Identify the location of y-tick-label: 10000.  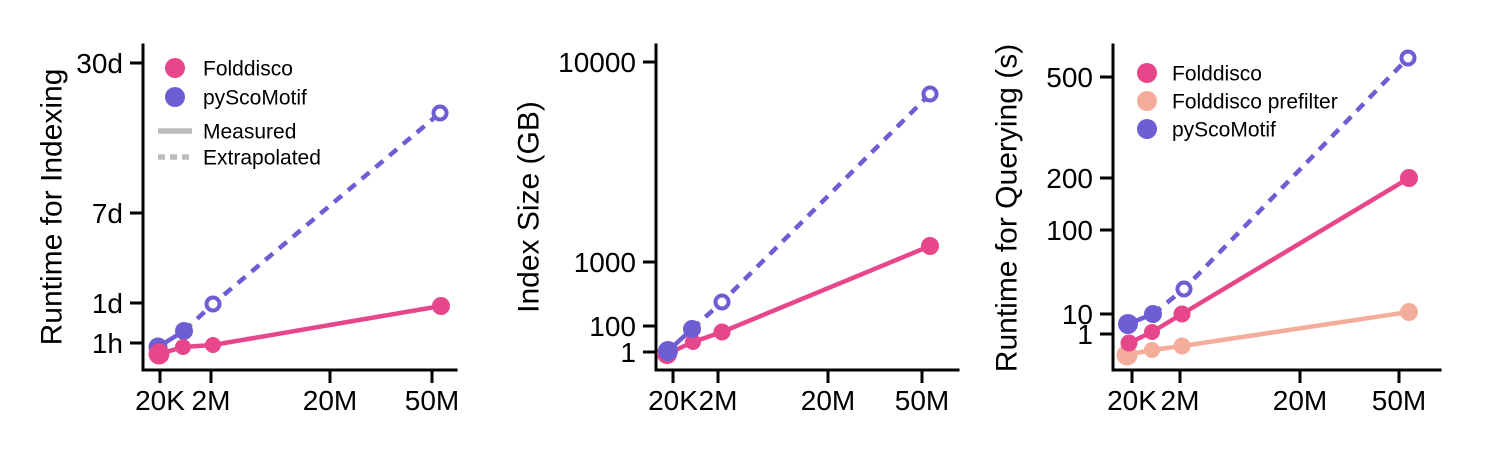
(597, 62).